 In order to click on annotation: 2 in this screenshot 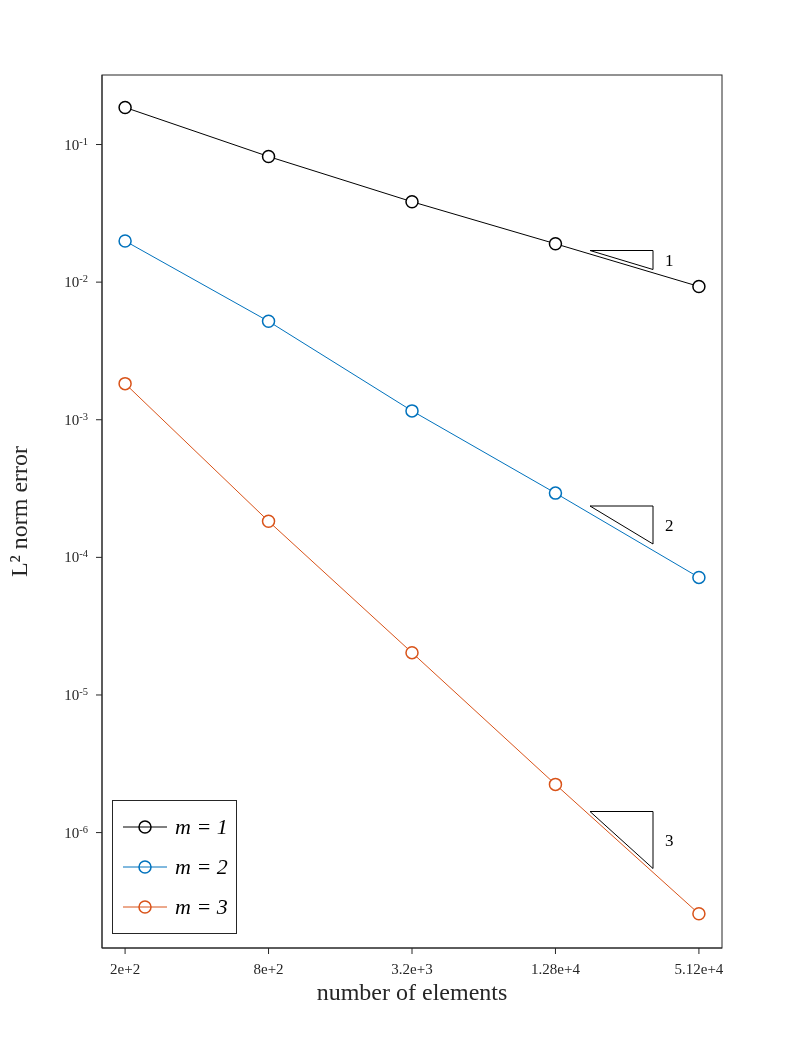, I will do `click(669, 525)`.